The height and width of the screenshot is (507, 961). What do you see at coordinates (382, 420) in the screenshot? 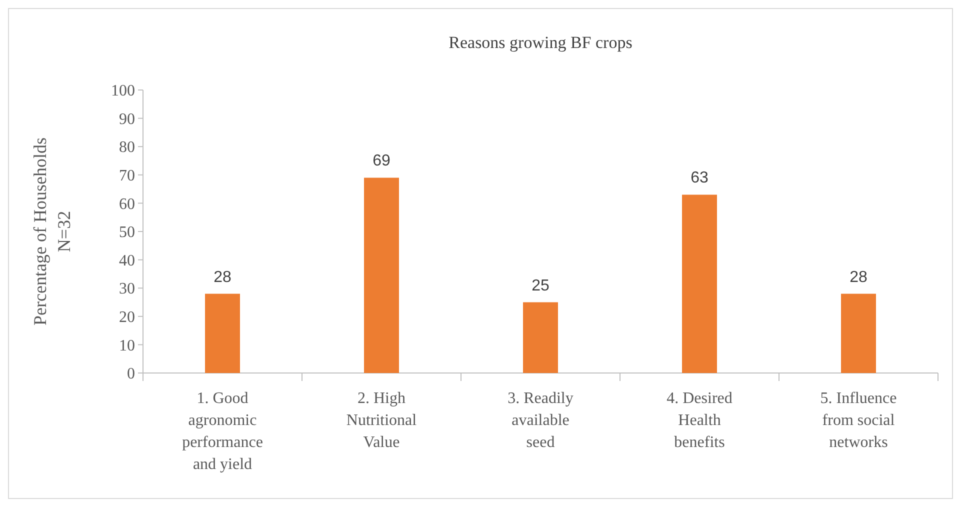
I see `x-tick-label: 2. High Nutritional Value` at bounding box center [382, 420].